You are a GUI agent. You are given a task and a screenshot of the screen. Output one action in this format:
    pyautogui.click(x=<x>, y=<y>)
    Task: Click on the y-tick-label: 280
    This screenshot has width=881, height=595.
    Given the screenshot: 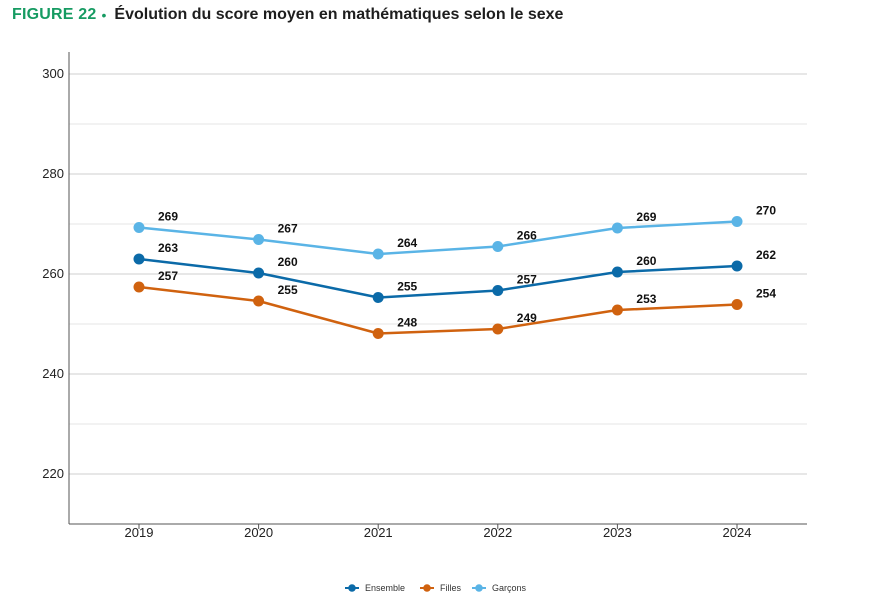 What is the action you would take?
    pyautogui.click(x=53, y=173)
    